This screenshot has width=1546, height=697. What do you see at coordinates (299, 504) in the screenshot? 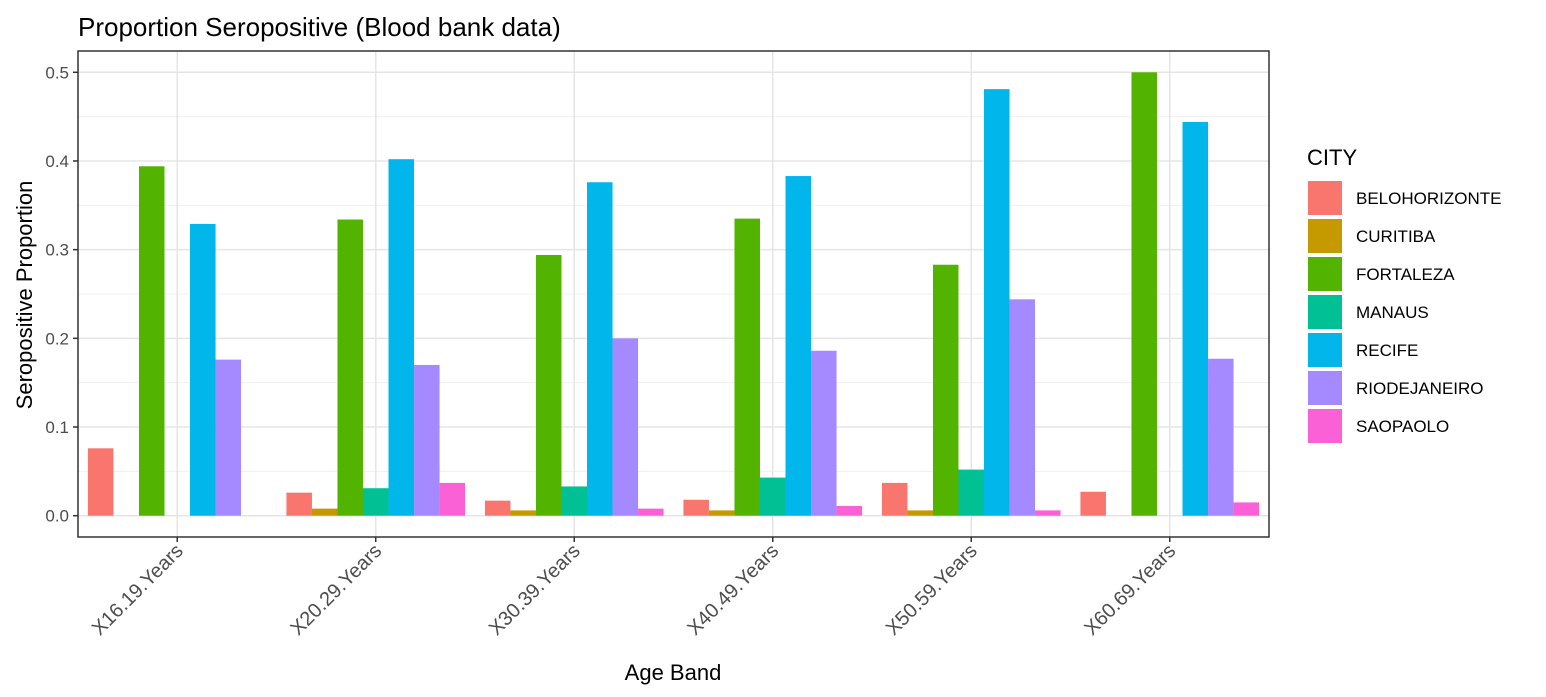
I see `bar-belohorizonte-x20-29-years` at bounding box center [299, 504].